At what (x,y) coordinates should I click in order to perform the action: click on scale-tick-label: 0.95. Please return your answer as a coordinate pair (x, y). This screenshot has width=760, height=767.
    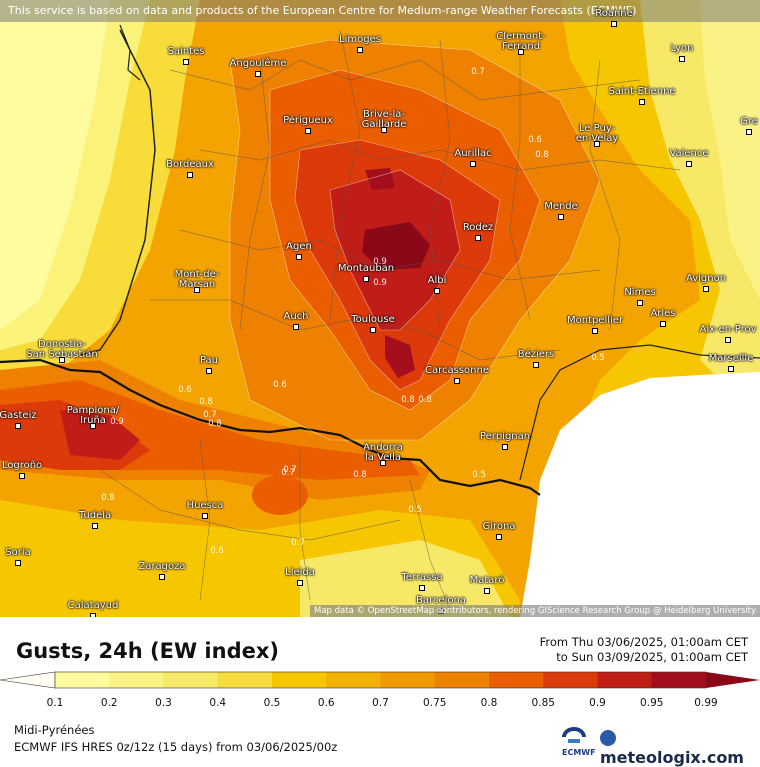
    Looking at the image, I should click on (652, 703).